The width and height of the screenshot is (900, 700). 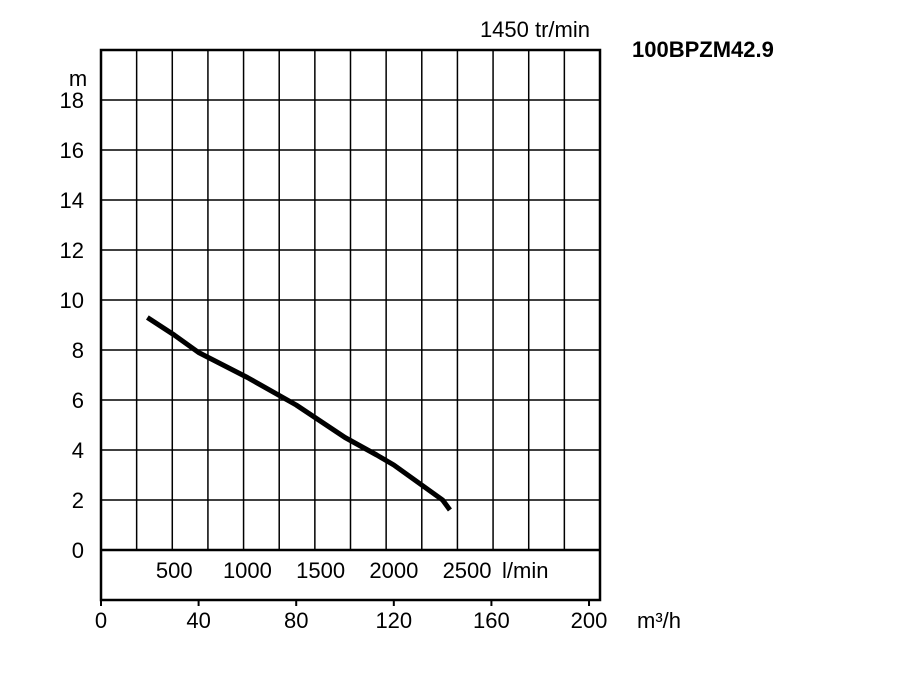 What do you see at coordinates (491, 620) in the screenshot?
I see `x-tick-label: 160` at bounding box center [491, 620].